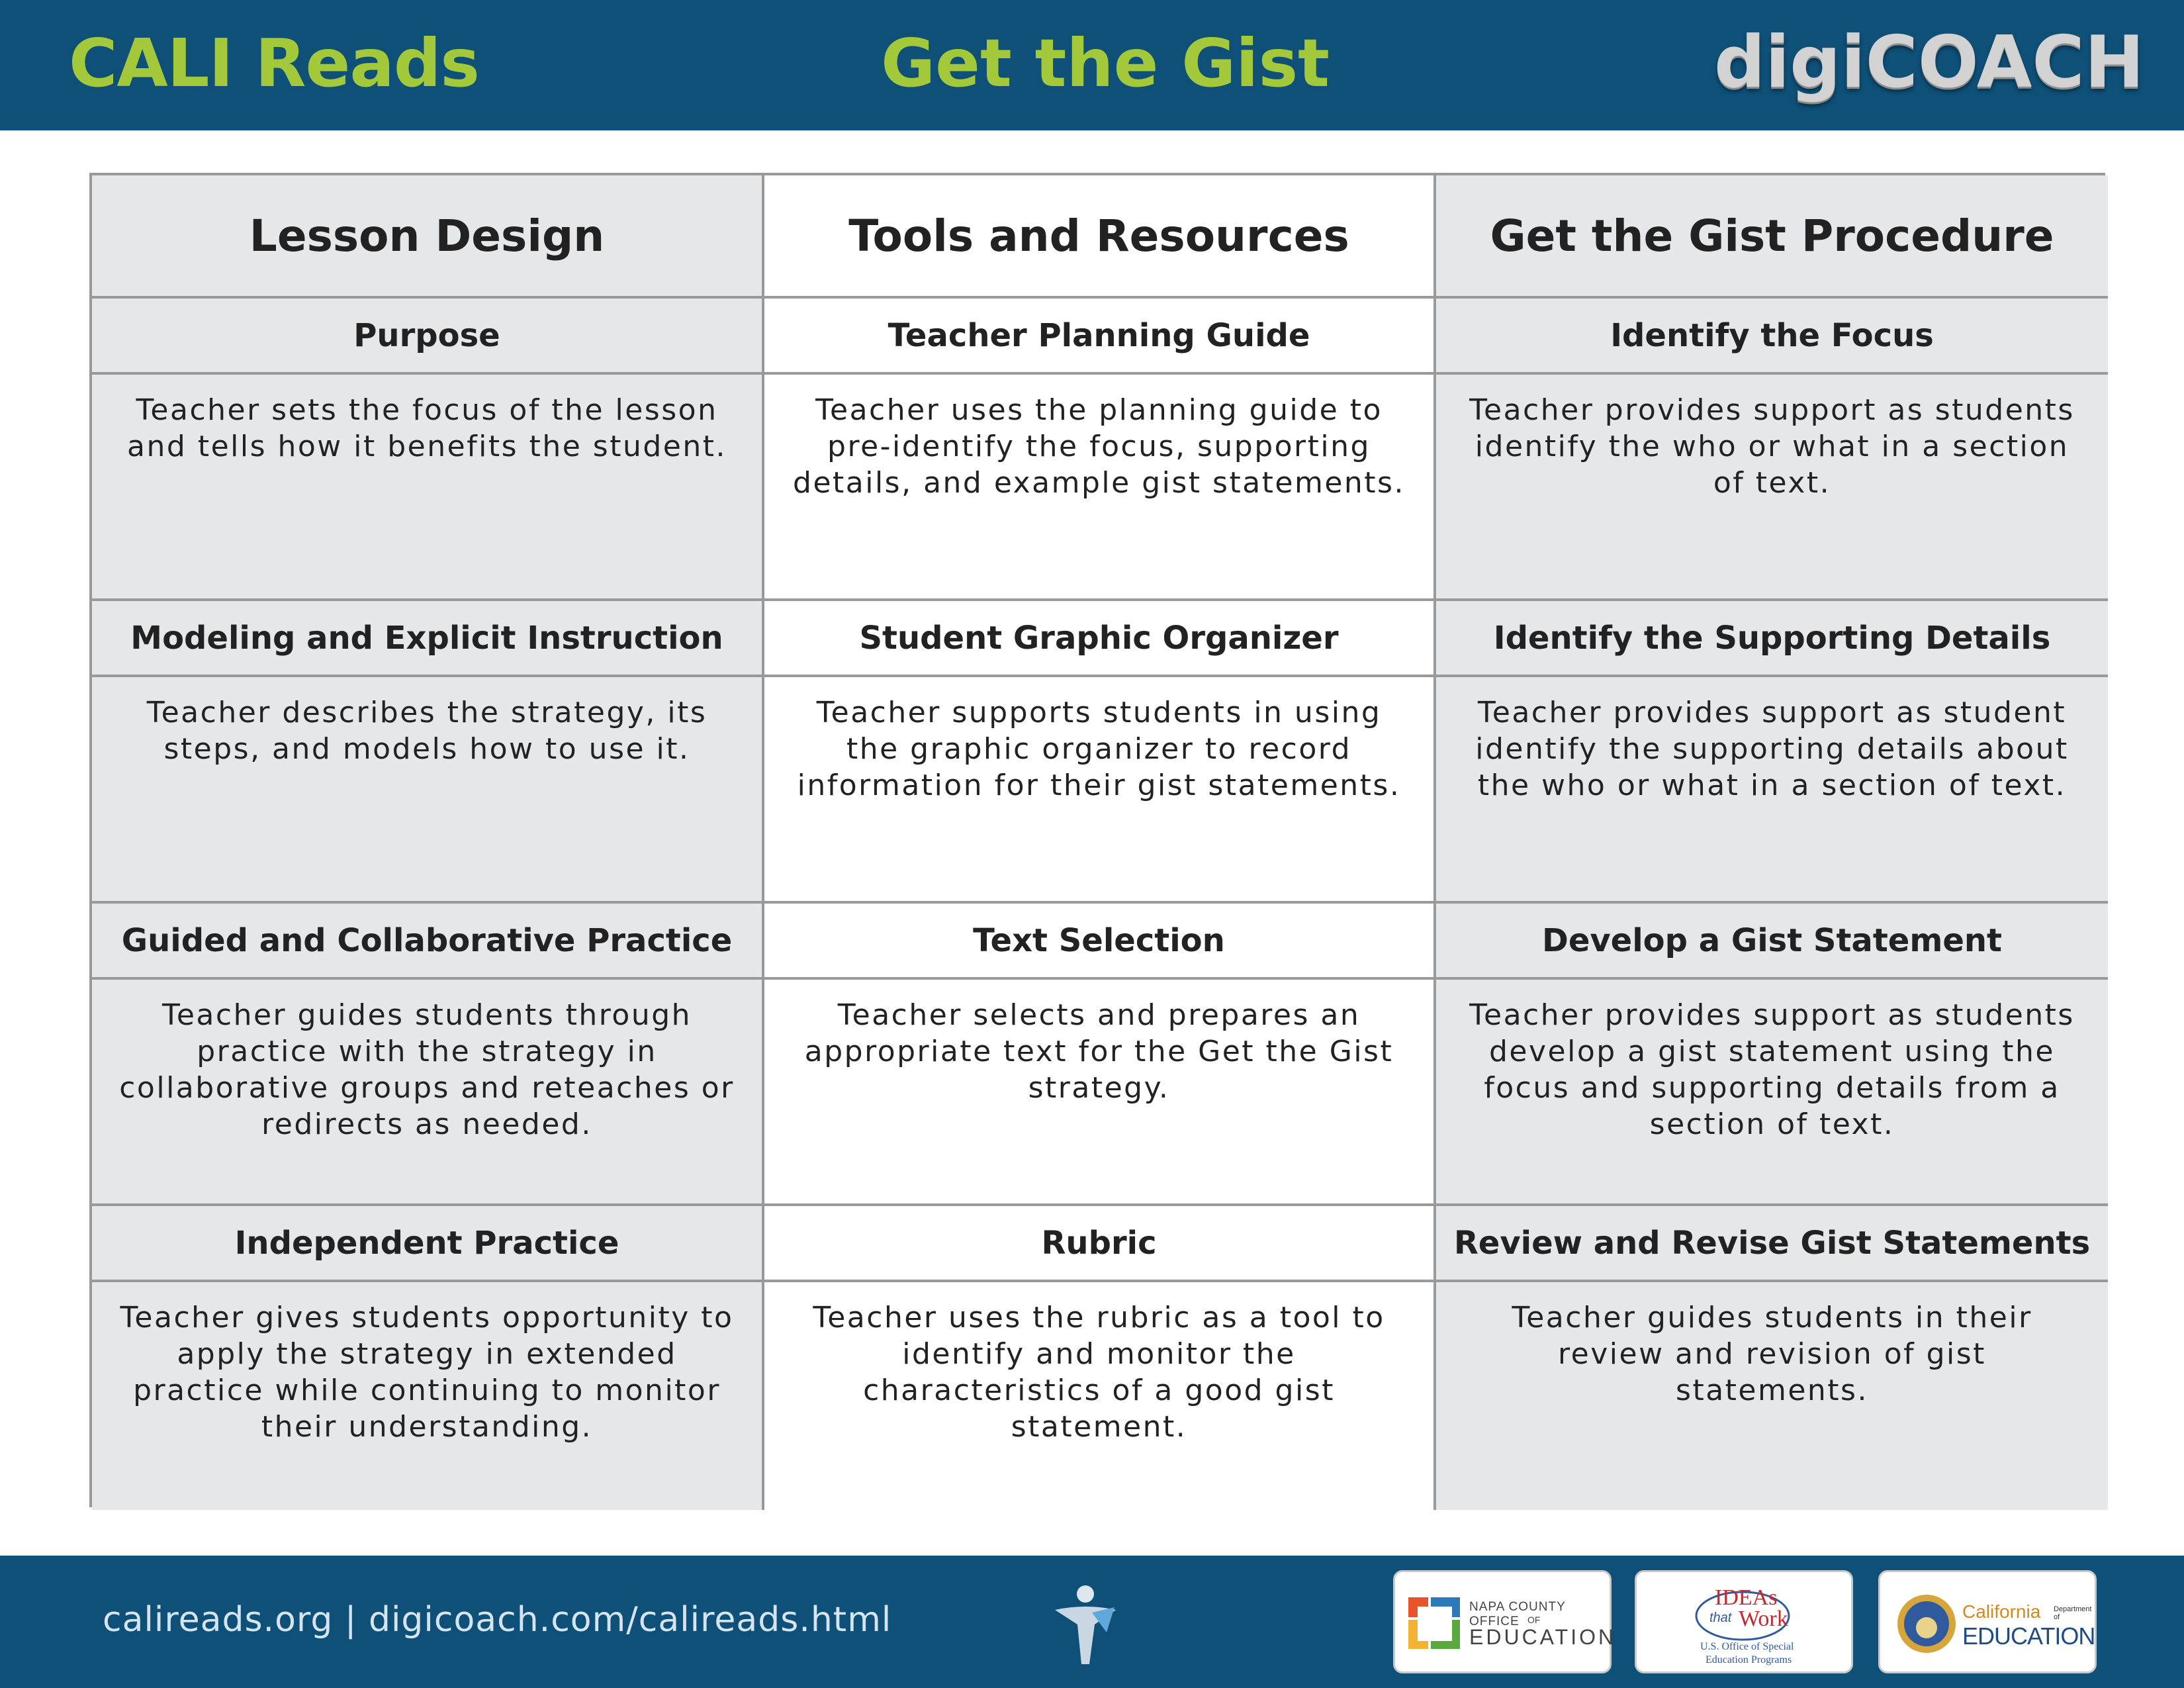 This screenshot has height=1688, width=2184. I want to click on ideas-line: U.S. Office of Special, so click(1747, 1646).